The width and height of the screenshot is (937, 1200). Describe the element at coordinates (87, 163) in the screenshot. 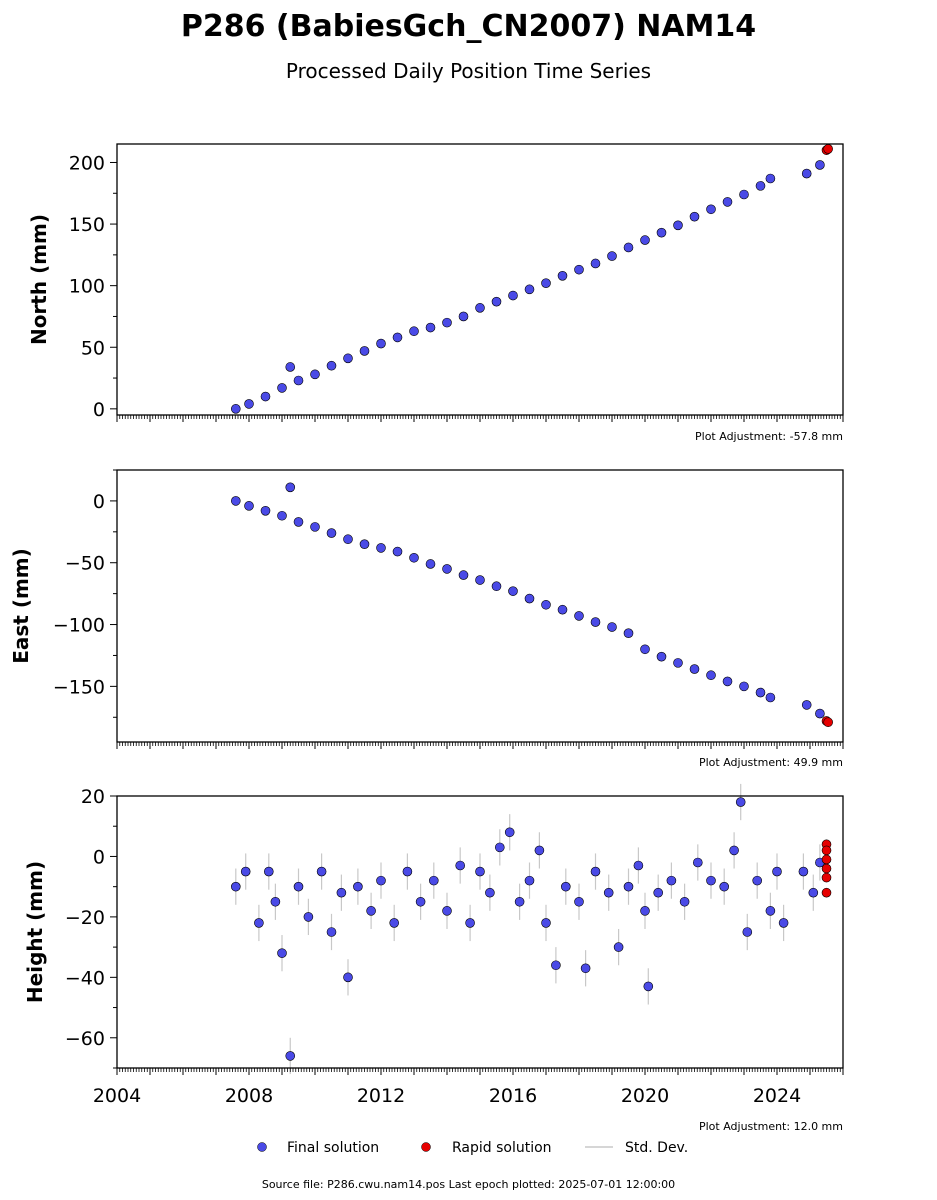

I see `y-tick-label: 200` at that location.